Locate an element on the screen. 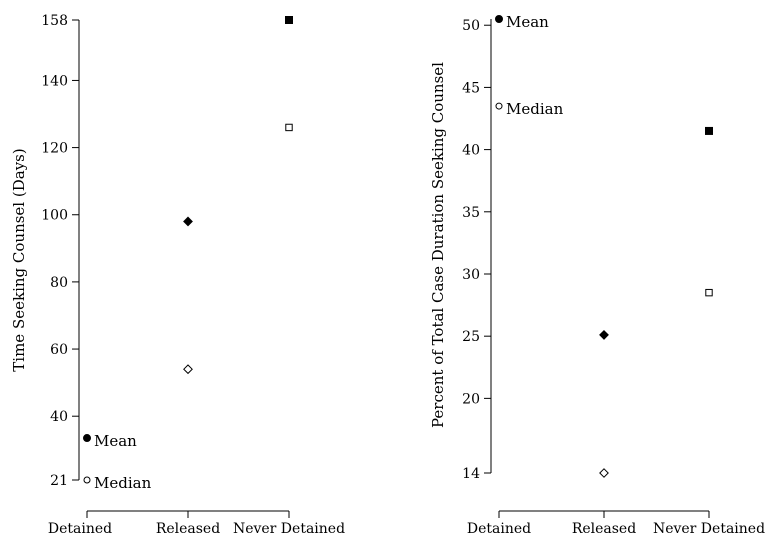 The height and width of the screenshot is (536, 769). y-tick-label: 120 is located at coordinates (54, 149).